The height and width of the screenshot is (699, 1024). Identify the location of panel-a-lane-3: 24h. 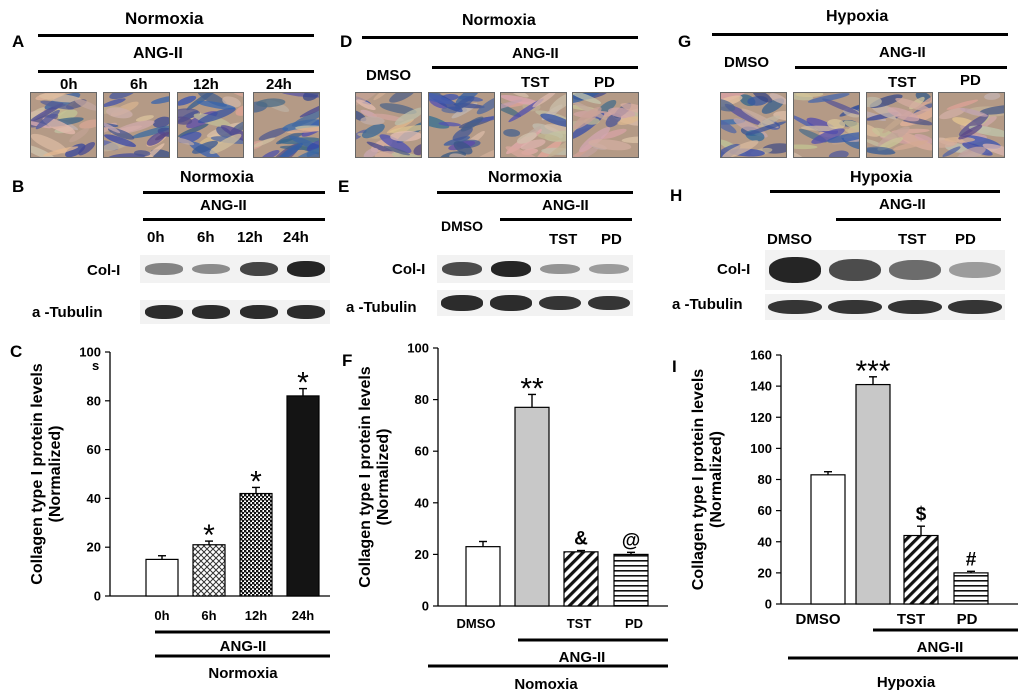
(279, 84).